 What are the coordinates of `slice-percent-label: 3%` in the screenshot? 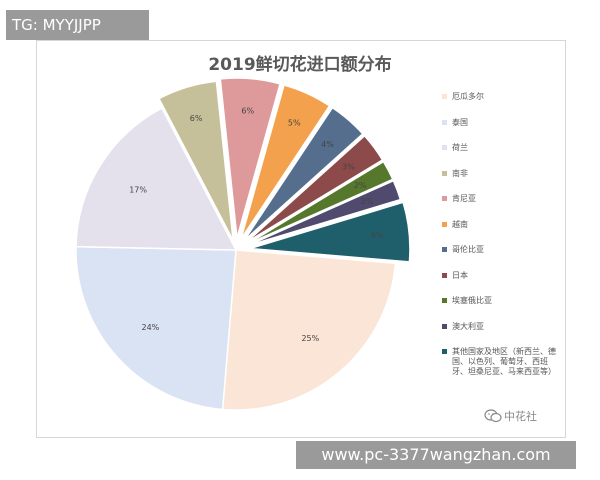 It's located at (348, 167).